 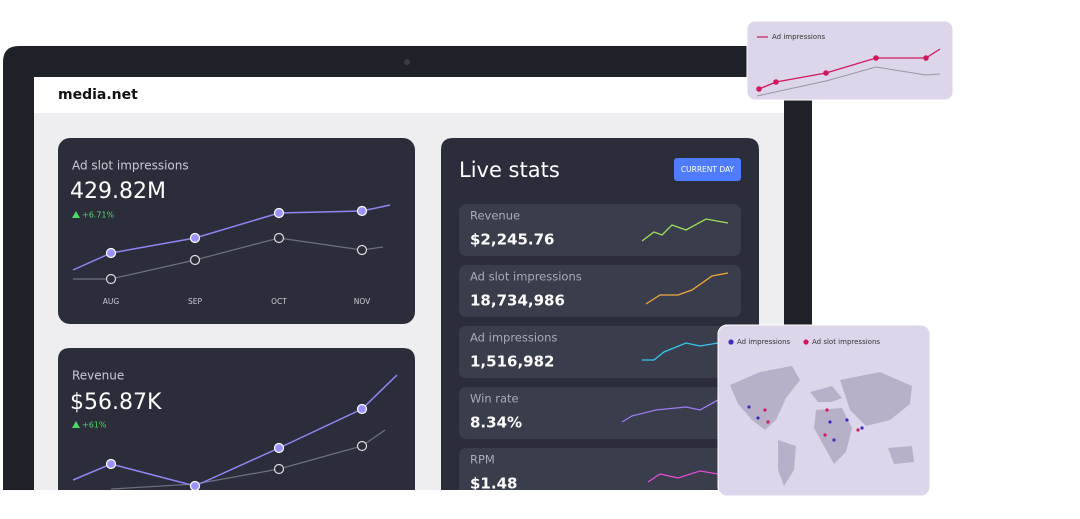 What do you see at coordinates (509, 170) in the screenshot?
I see `panel-title: Live stats` at bounding box center [509, 170].